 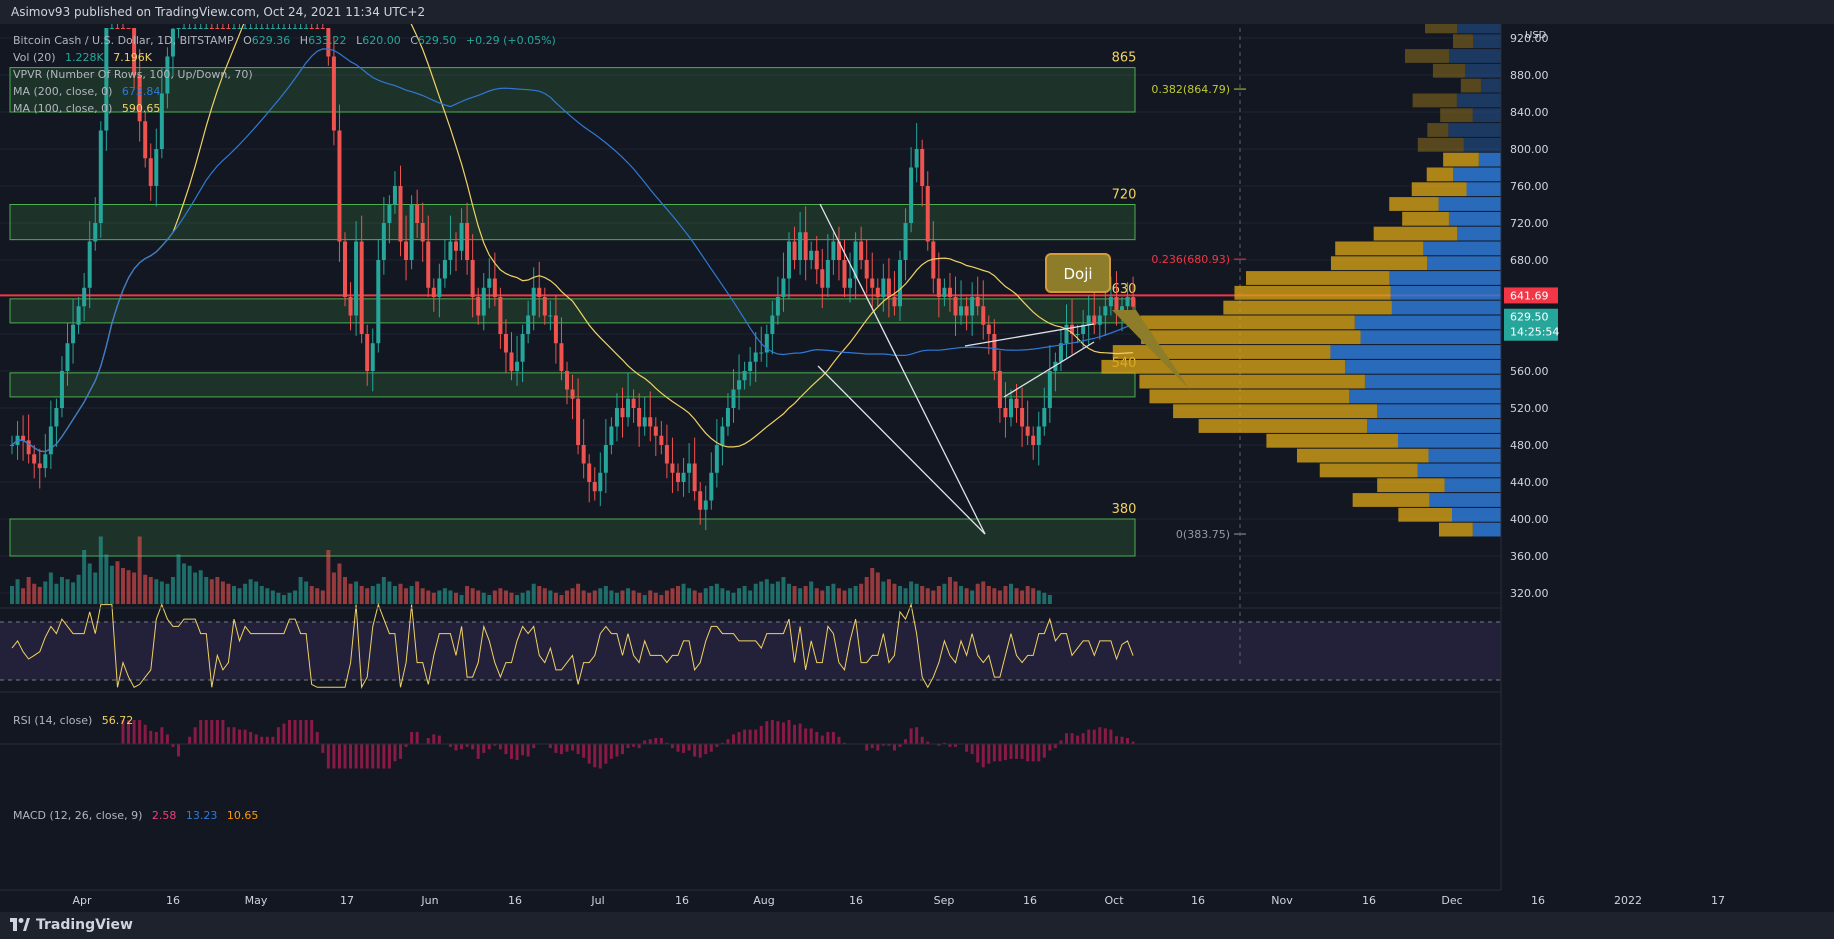 What do you see at coordinates (1534, 332) in the screenshot?
I see `price-badge-sub: 14:25:54` at bounding box center [1534, 332].